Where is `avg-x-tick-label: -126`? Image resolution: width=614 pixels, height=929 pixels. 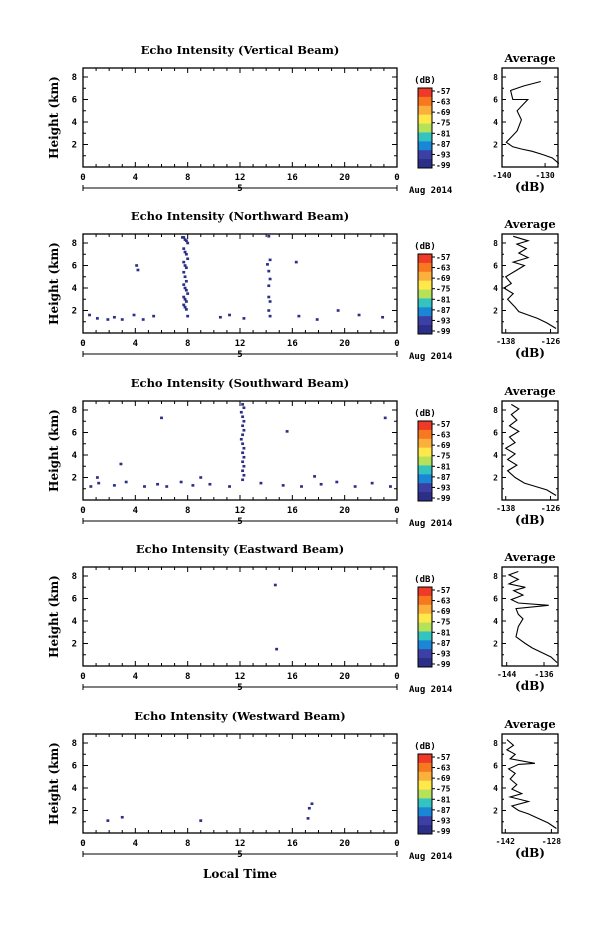 avg-x-tick-label: -126 is located at coordinates (550, 508).